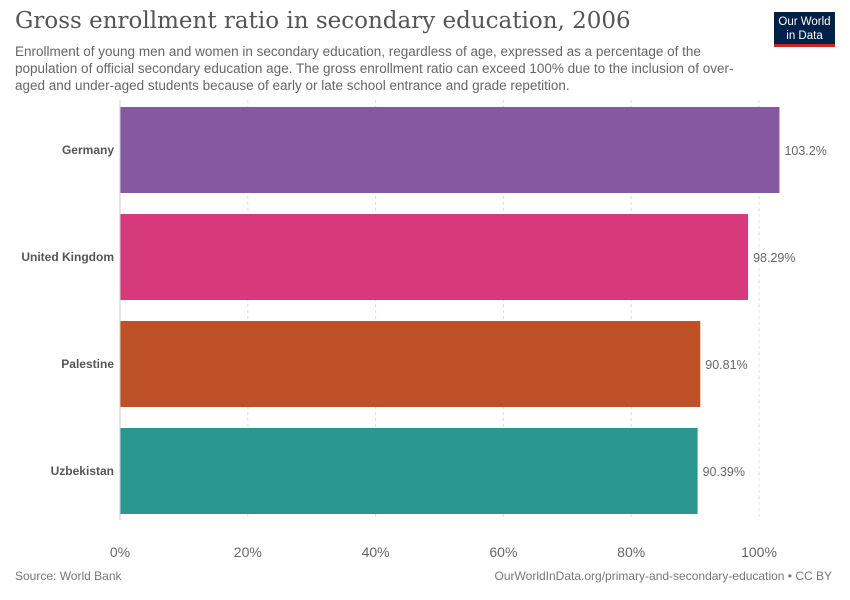 The height and width of the screenshot is (600, 850). Describe the element at coordinates (759, 552) in the screenshot. I see `x-tick-label: 100%` at that location.